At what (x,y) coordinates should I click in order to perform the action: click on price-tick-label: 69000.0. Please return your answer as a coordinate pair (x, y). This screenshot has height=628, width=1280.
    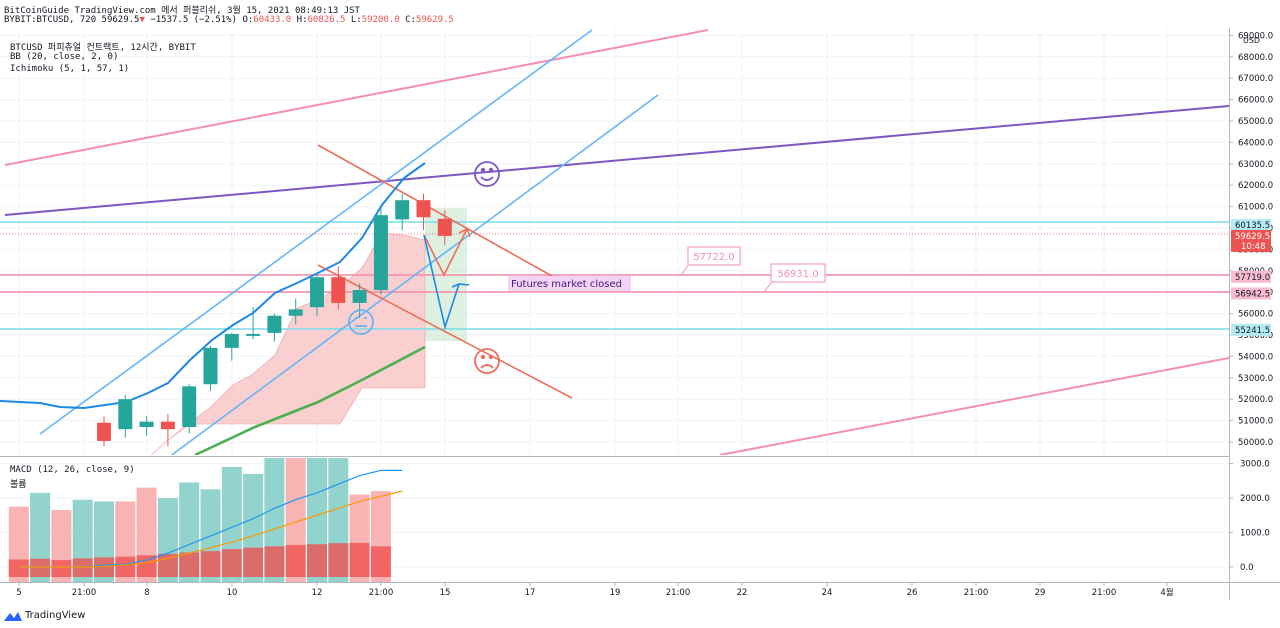
    Looking at the image, I should click on (1255, 36).